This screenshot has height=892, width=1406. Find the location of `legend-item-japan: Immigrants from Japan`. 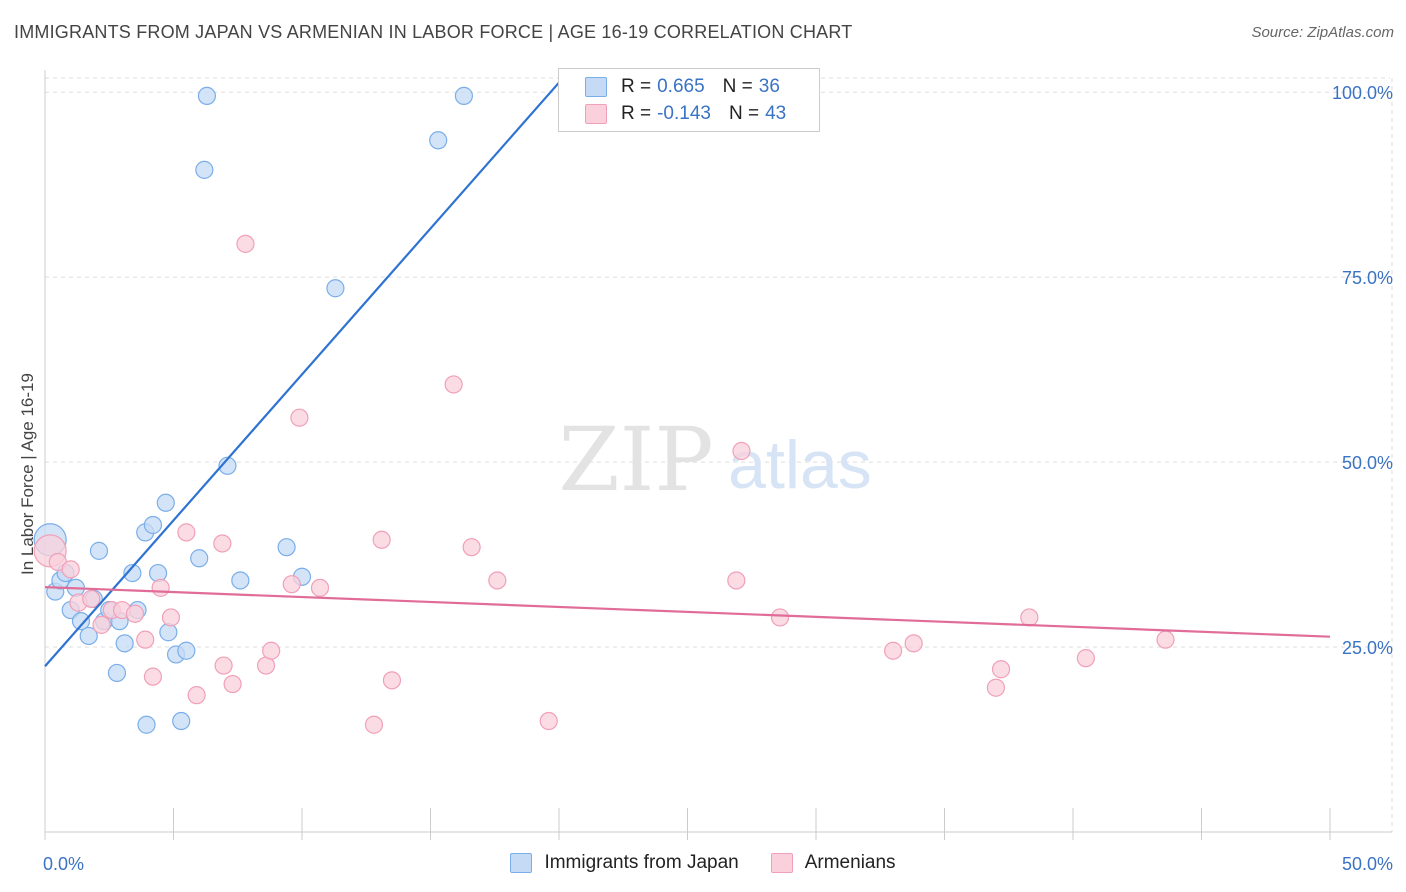

legend-item-japan: Immigrants from Japan is located at coordinates (624, 863).